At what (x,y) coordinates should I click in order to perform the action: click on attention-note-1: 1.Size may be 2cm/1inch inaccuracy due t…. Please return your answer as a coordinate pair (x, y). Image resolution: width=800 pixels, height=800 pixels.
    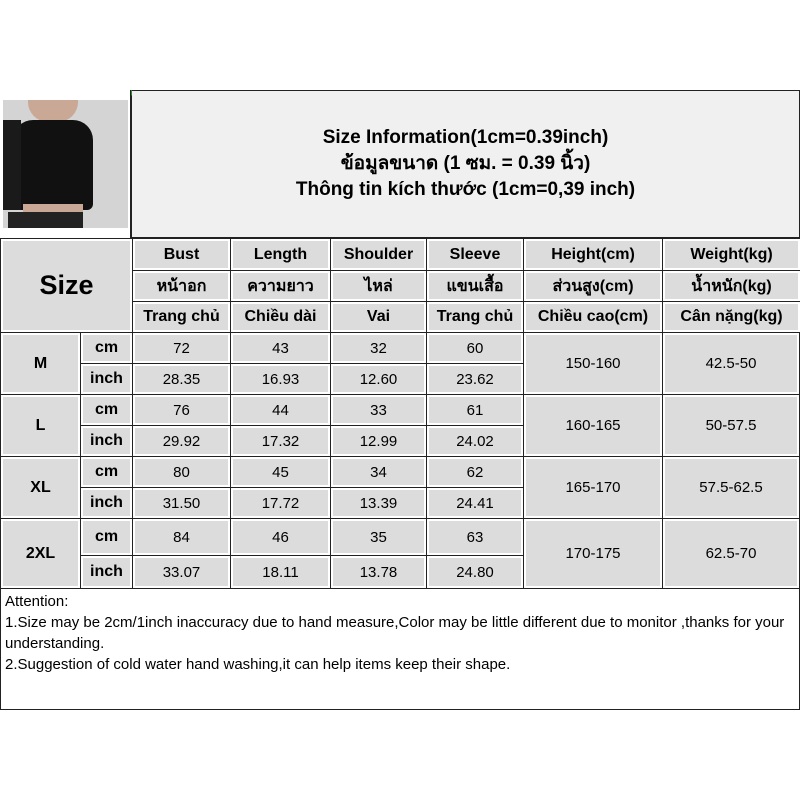
    Looking at the image, I should click on (395, 633).